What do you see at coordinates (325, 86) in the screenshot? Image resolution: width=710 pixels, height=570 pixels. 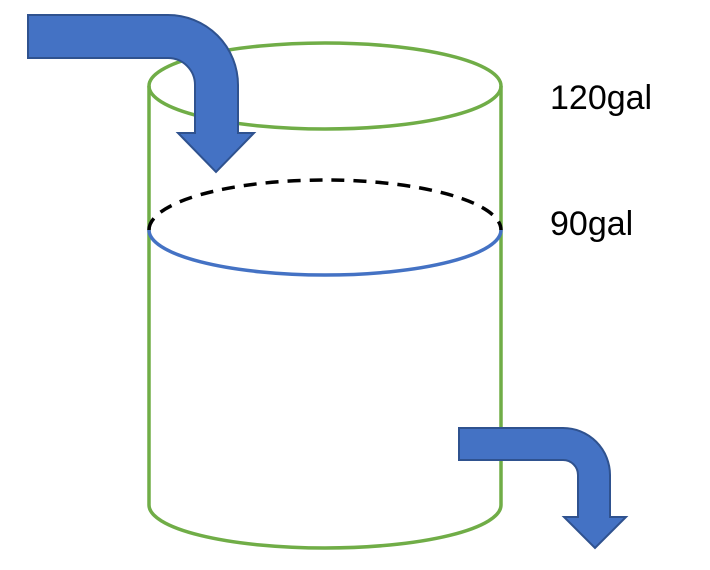 I see `tank-rim` at bounding box center [325, 86].